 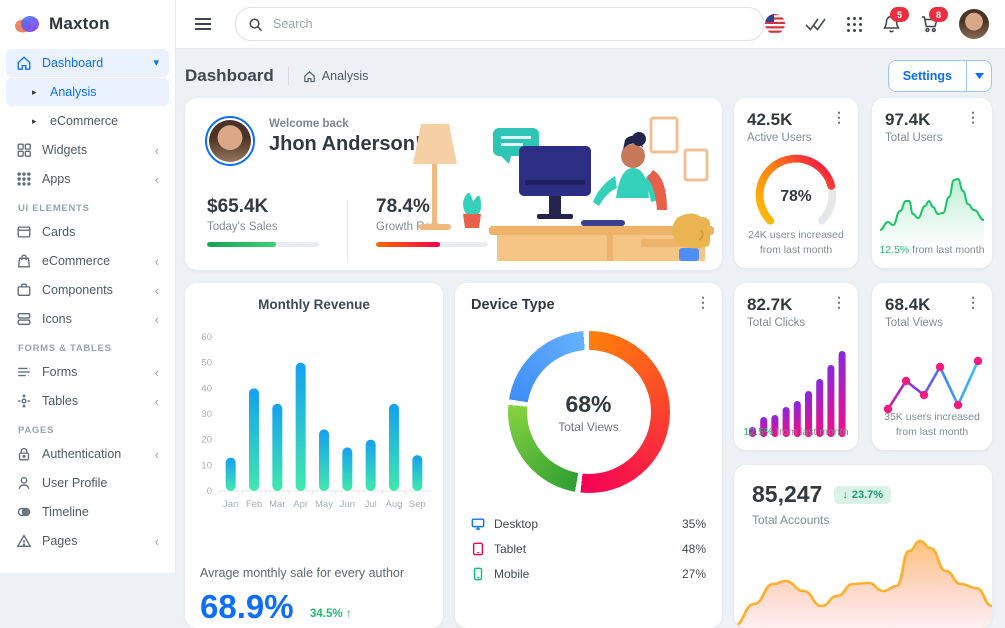 I want to click on timeline-icon, so click(x=24, y=512).